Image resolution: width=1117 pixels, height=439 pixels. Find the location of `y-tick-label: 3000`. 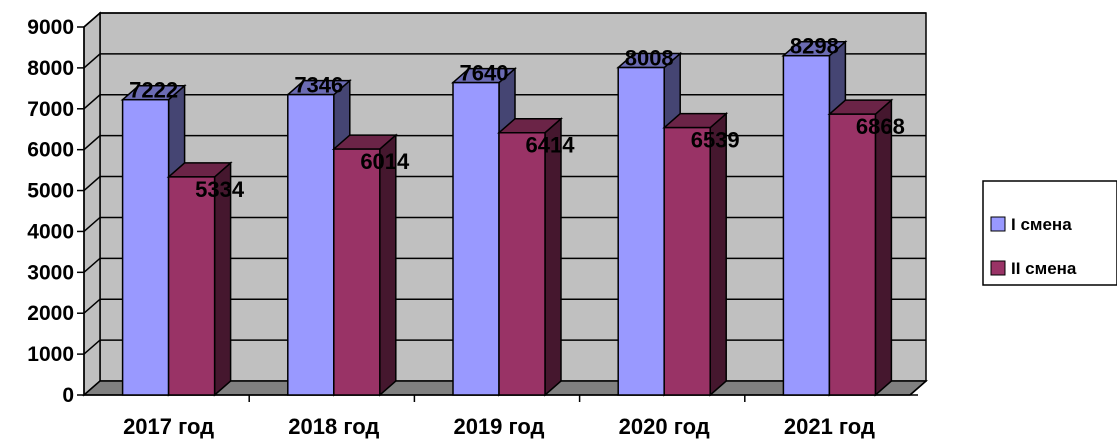

y-tick-label: 3000 is located at coordinates (50, 272).